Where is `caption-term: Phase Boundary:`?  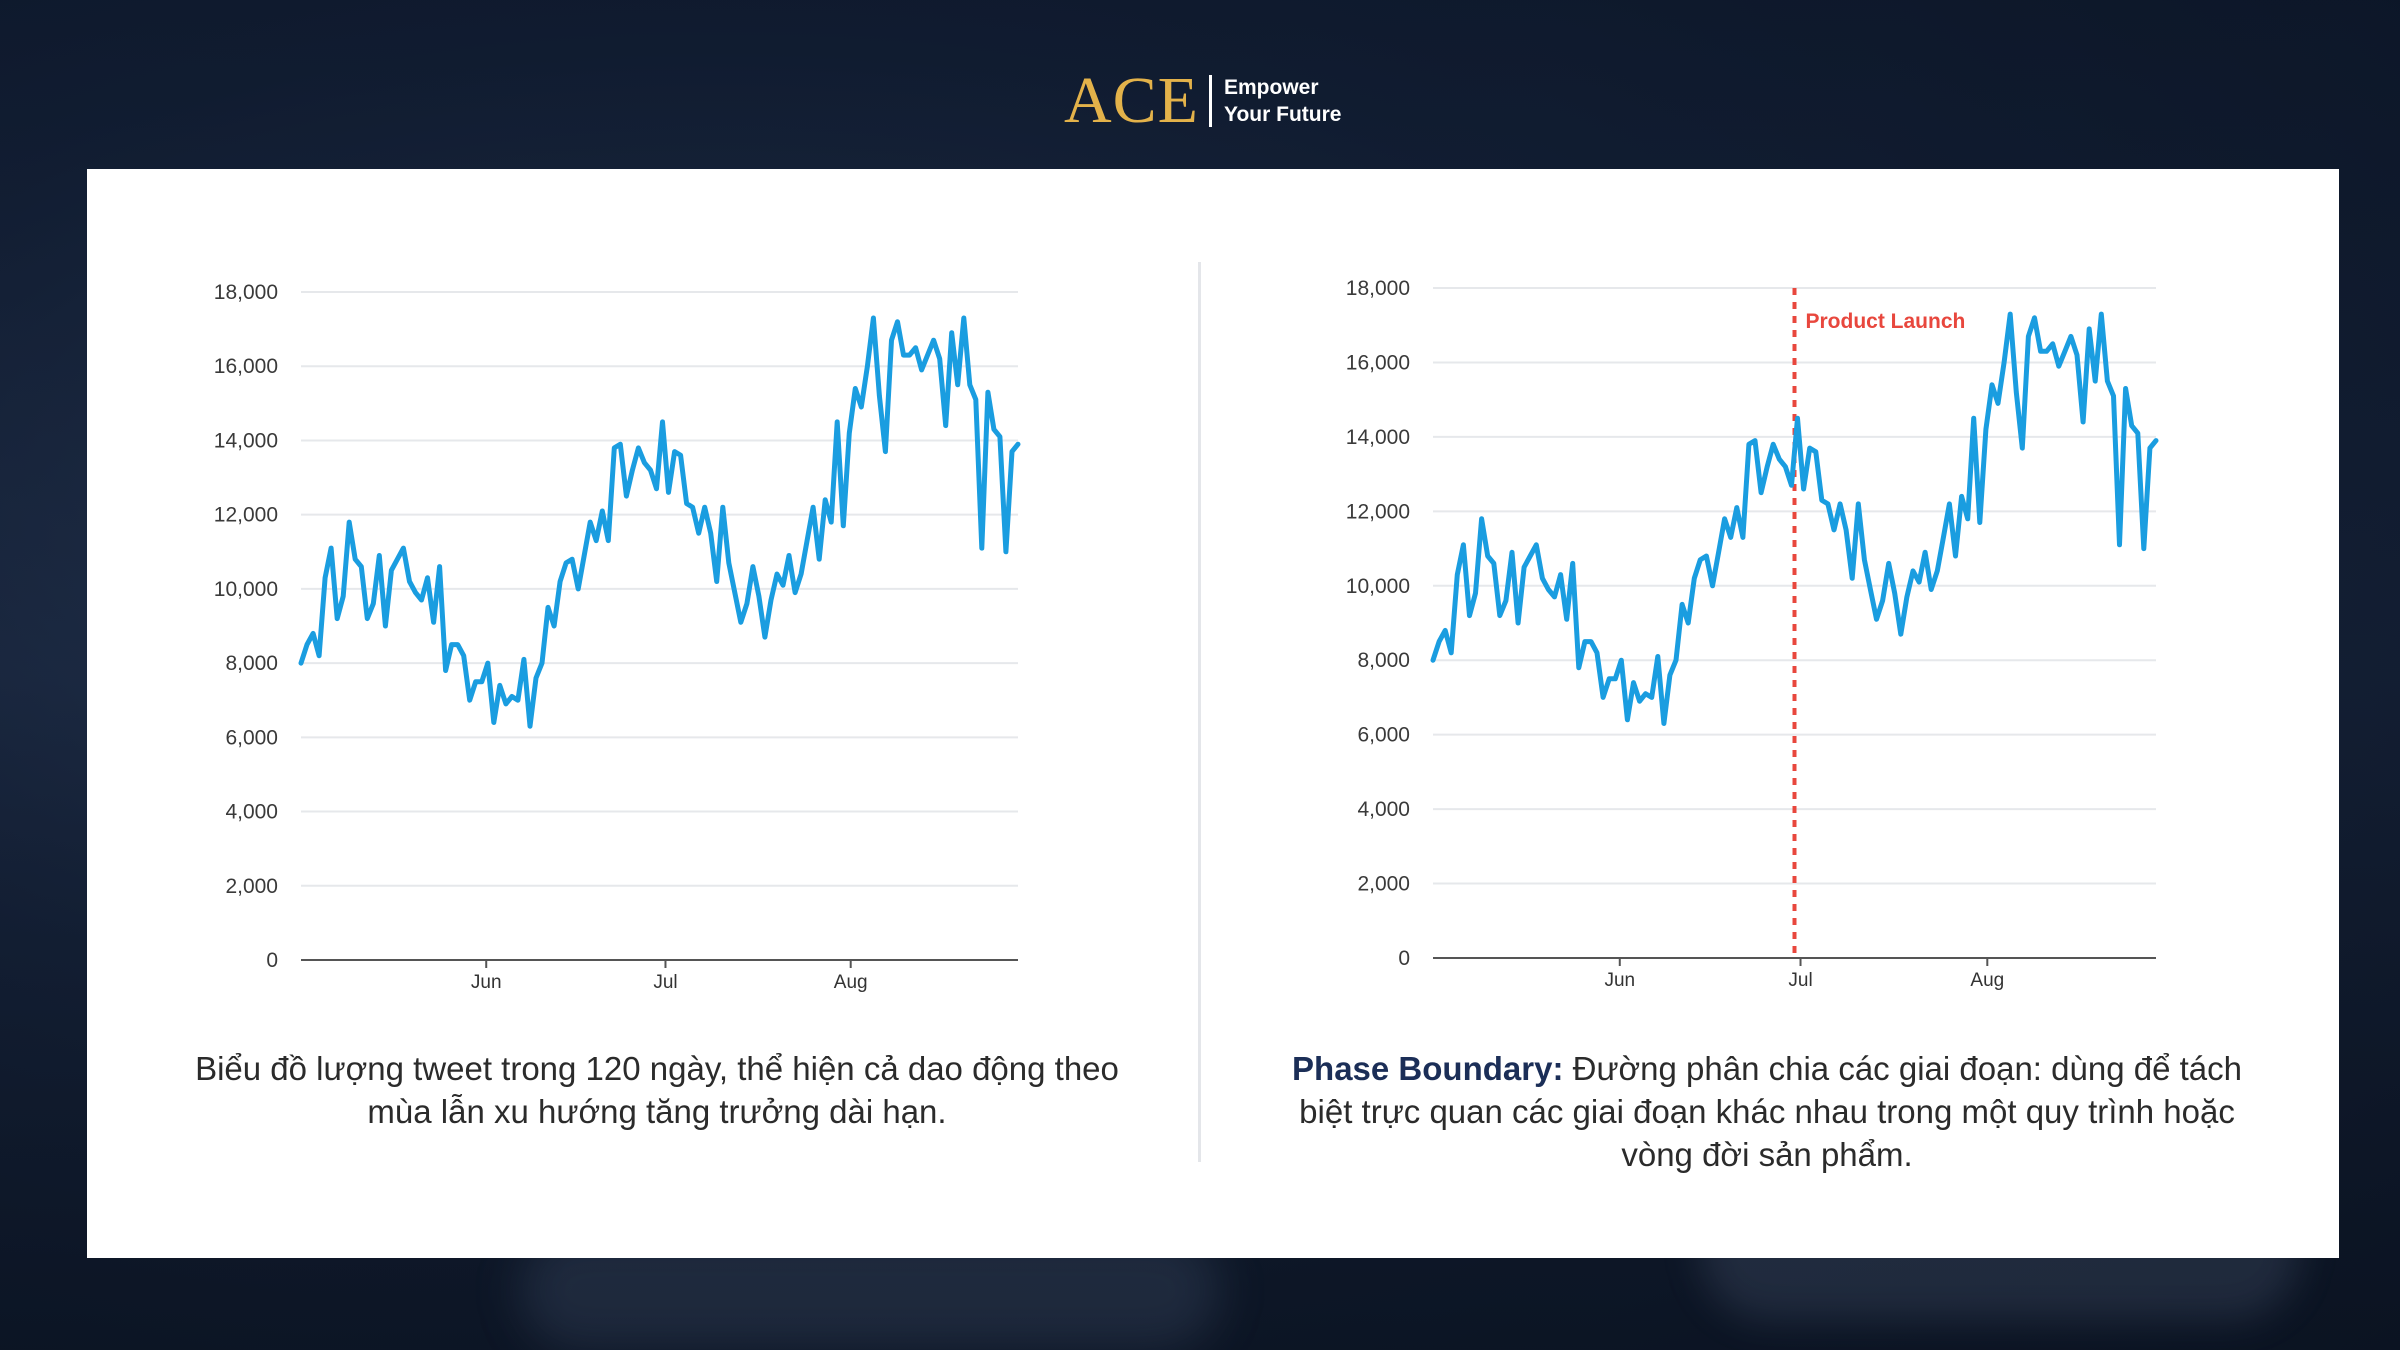 caption-term: Phase Boundary: is located at coordinates (1428, 1068).